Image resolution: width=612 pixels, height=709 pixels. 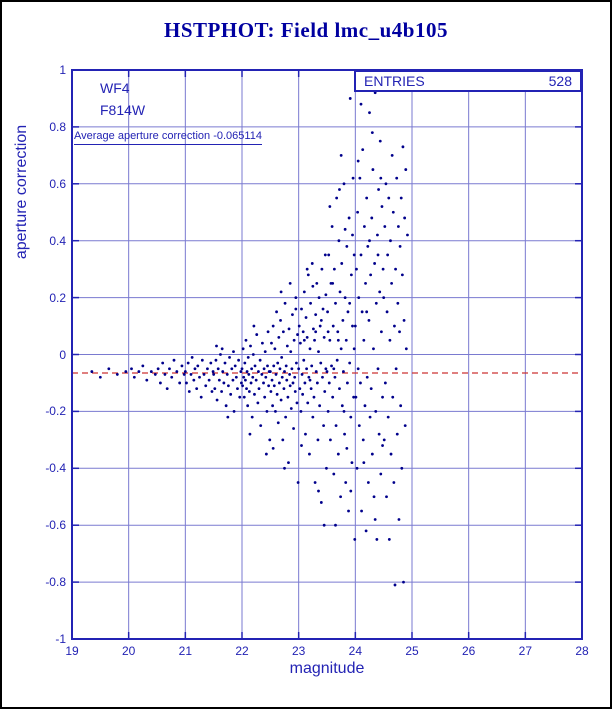 I want to click on y-tick-label: -1, so click(x=60, y=639).